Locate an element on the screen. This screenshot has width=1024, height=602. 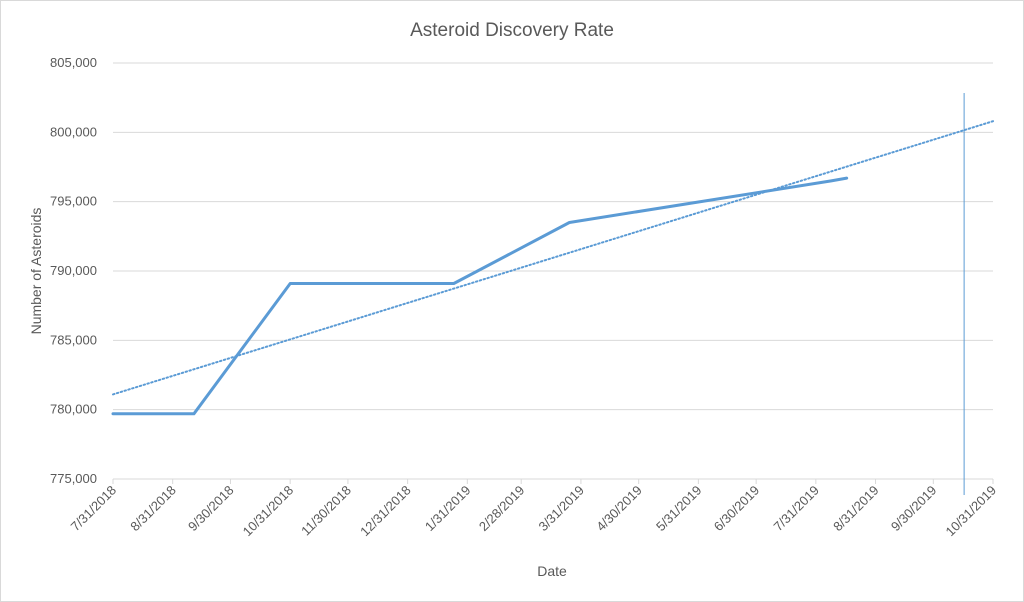
x-axis-title: Date is located at coordinates (552, 571).